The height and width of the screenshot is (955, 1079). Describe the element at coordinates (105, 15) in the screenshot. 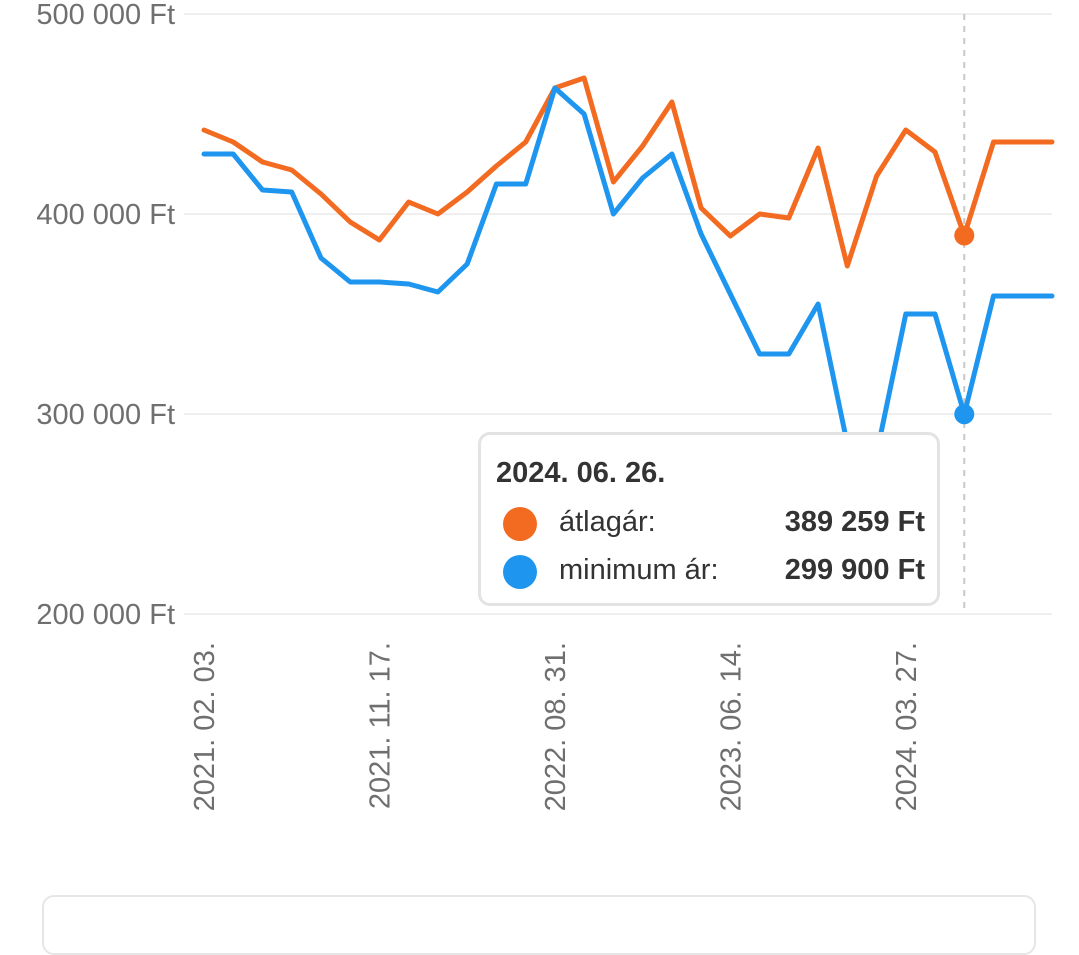

I see `y-tick-label: 500 000 Ft` at that location.